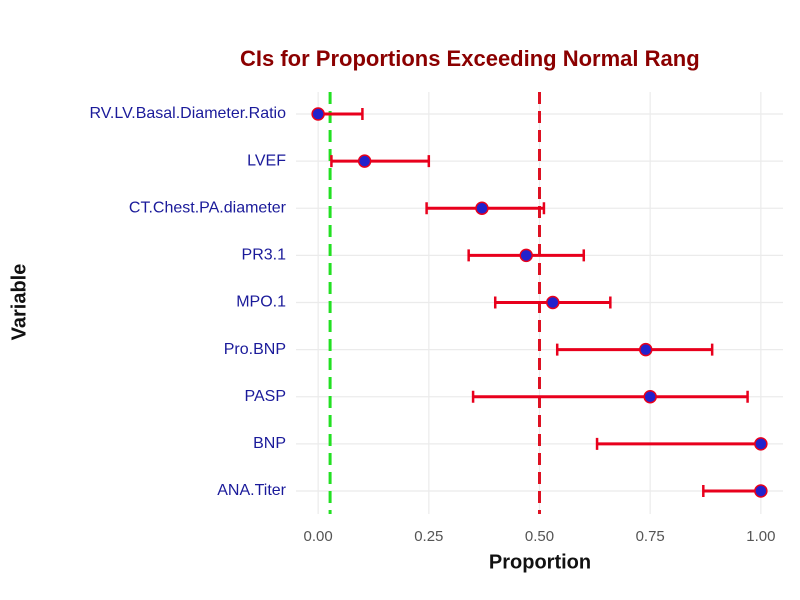 This screenshot has width=800, height=600. I want to click on y-tick-label: PR3.1, so click(264, 255).